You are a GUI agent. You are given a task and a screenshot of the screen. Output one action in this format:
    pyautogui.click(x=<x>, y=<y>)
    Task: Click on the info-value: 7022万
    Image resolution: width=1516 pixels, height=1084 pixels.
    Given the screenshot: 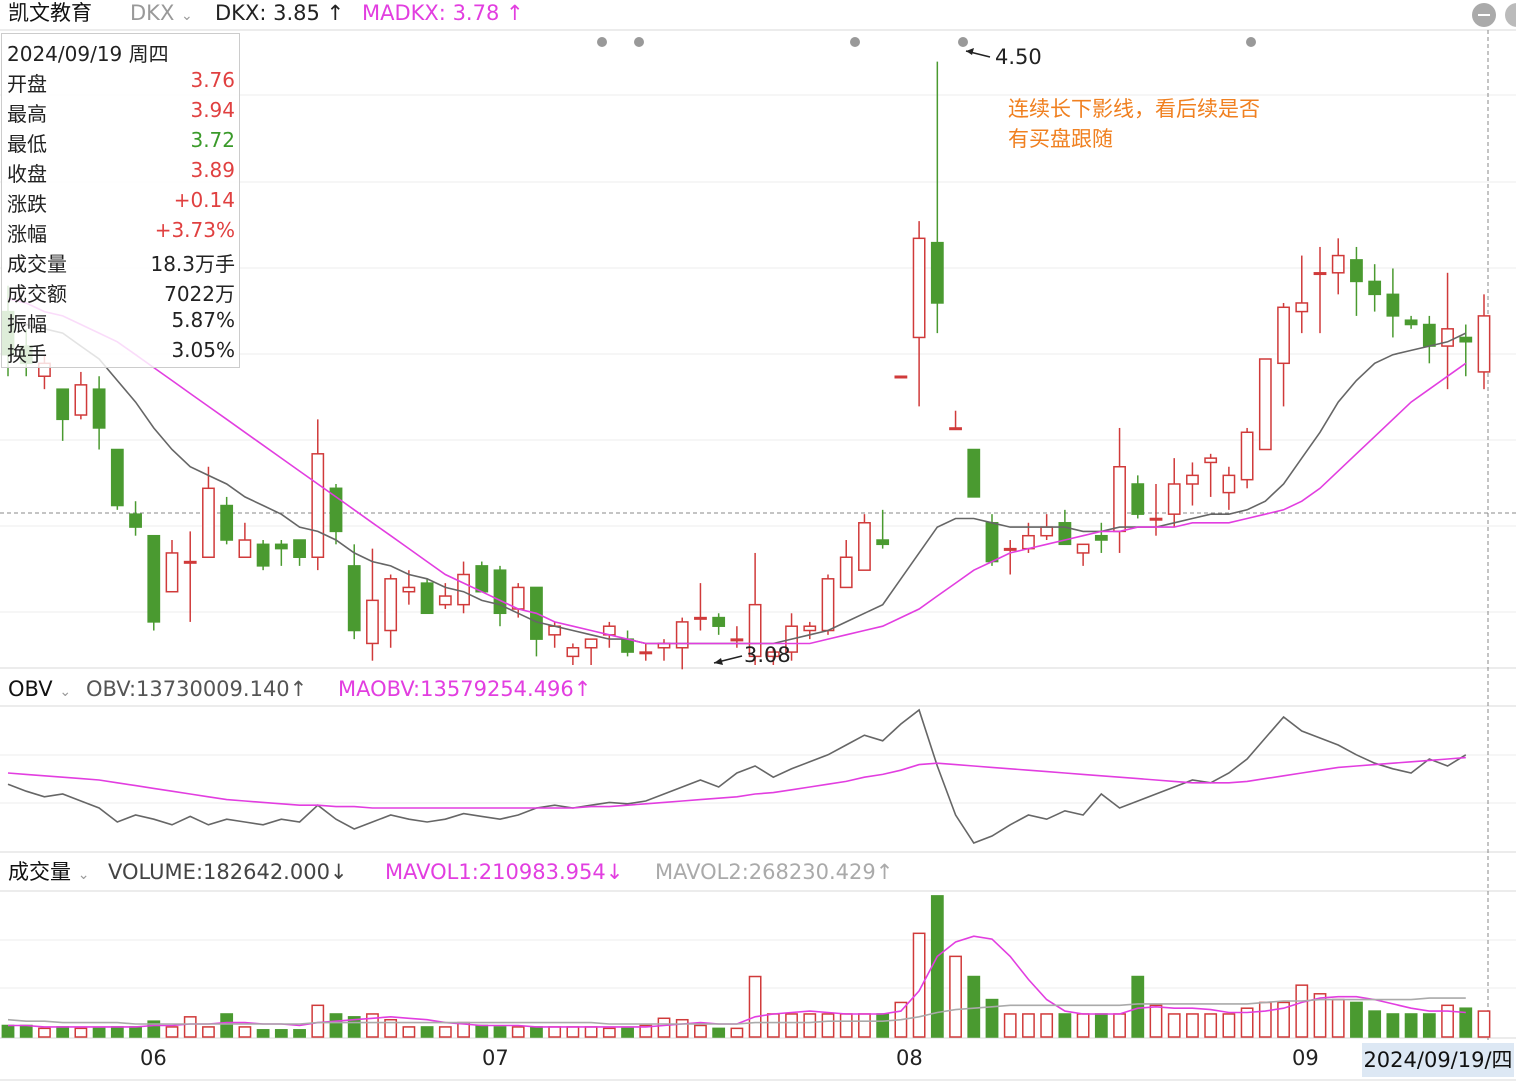 What is the action you would take?
    pyautogui.click(x=199, y=294)
    